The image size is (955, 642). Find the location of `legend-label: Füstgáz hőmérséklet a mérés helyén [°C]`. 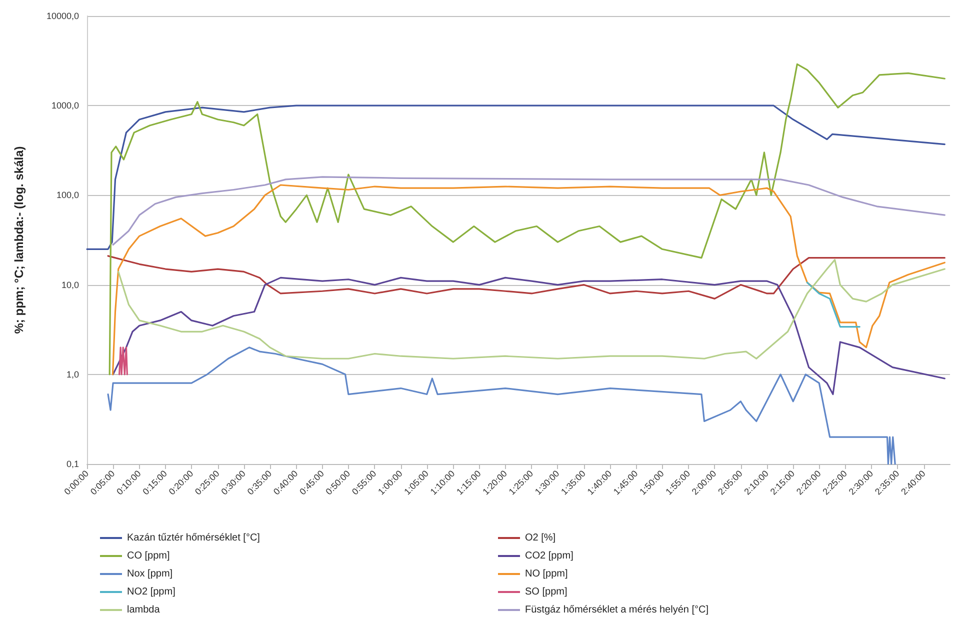

legend-label: Füstgáz hőmérséklet a mérés helyén [°C] is located at coordinates (617, 610).